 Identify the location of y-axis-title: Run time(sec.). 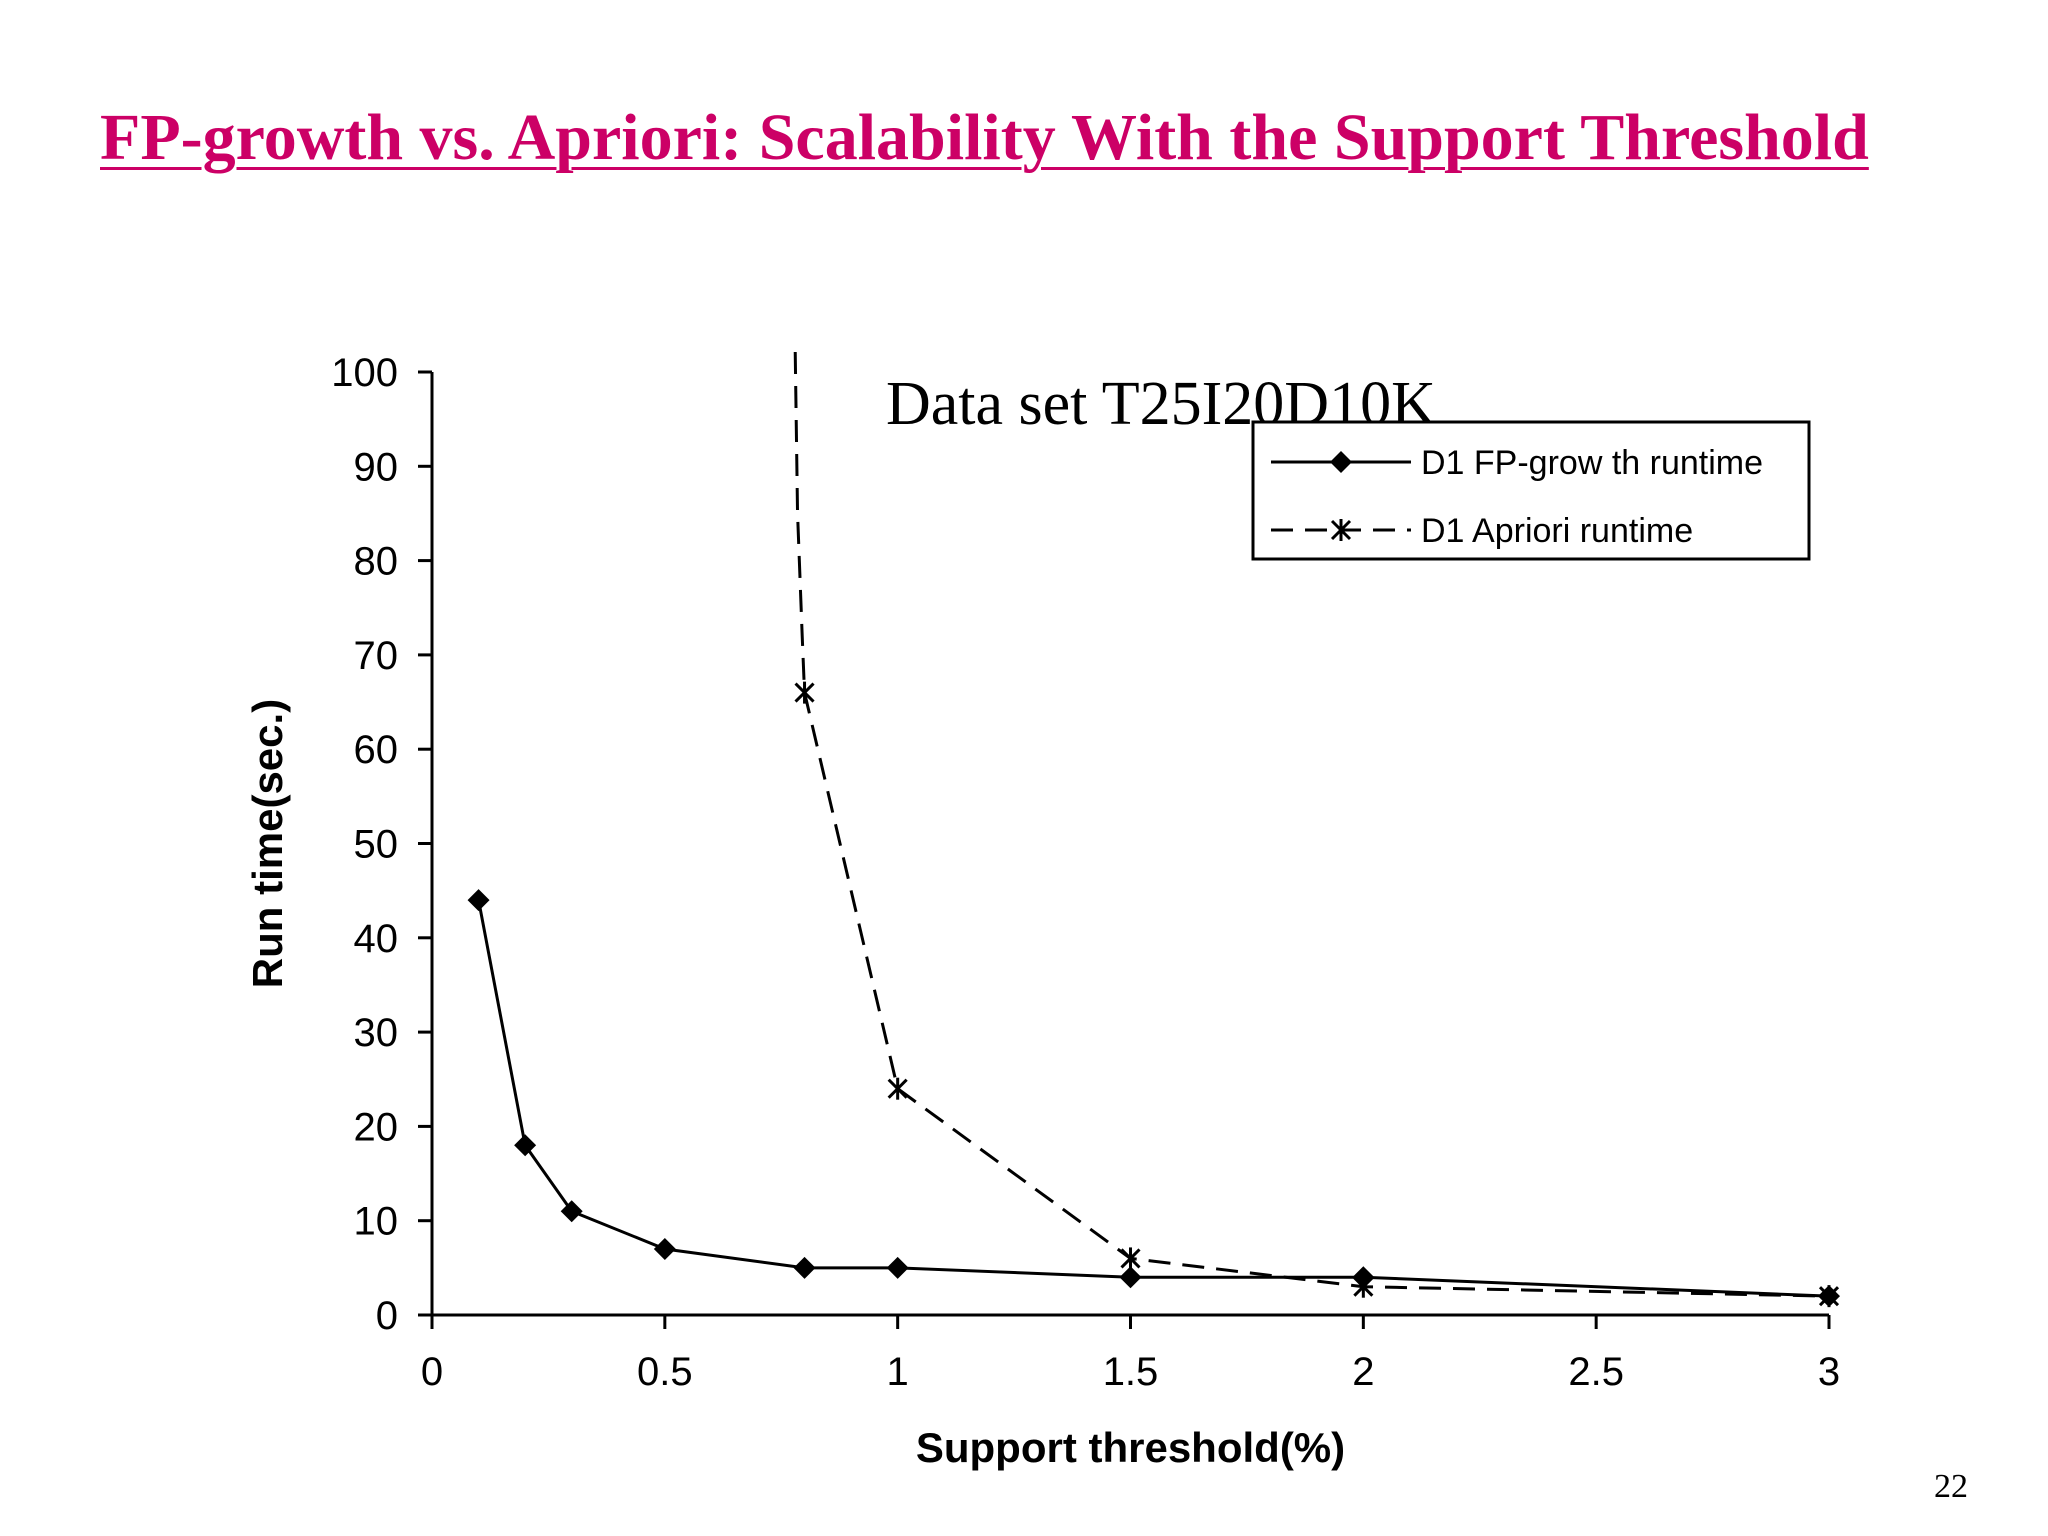
(267, 843).